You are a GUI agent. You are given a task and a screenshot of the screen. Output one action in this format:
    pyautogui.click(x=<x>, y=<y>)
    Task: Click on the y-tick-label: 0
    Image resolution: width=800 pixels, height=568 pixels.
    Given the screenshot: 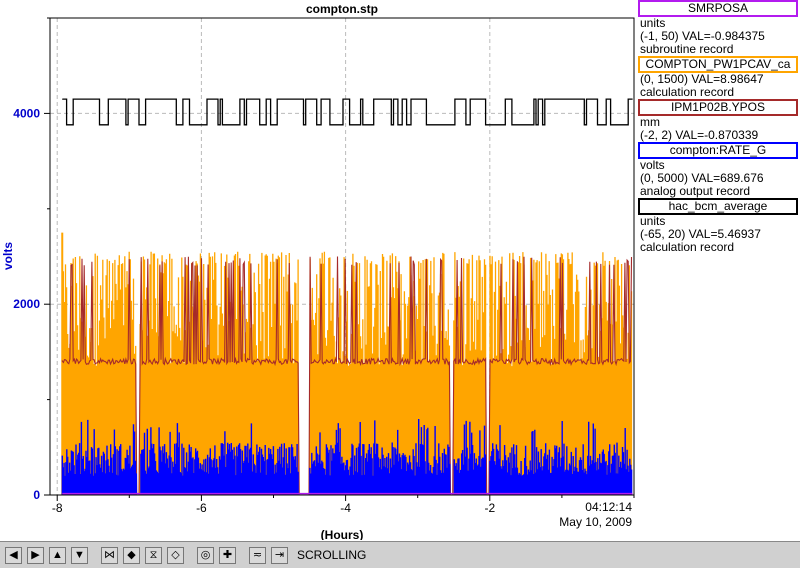 What is the action you would take?
    pyautogui.click(x=36, y=495)
    